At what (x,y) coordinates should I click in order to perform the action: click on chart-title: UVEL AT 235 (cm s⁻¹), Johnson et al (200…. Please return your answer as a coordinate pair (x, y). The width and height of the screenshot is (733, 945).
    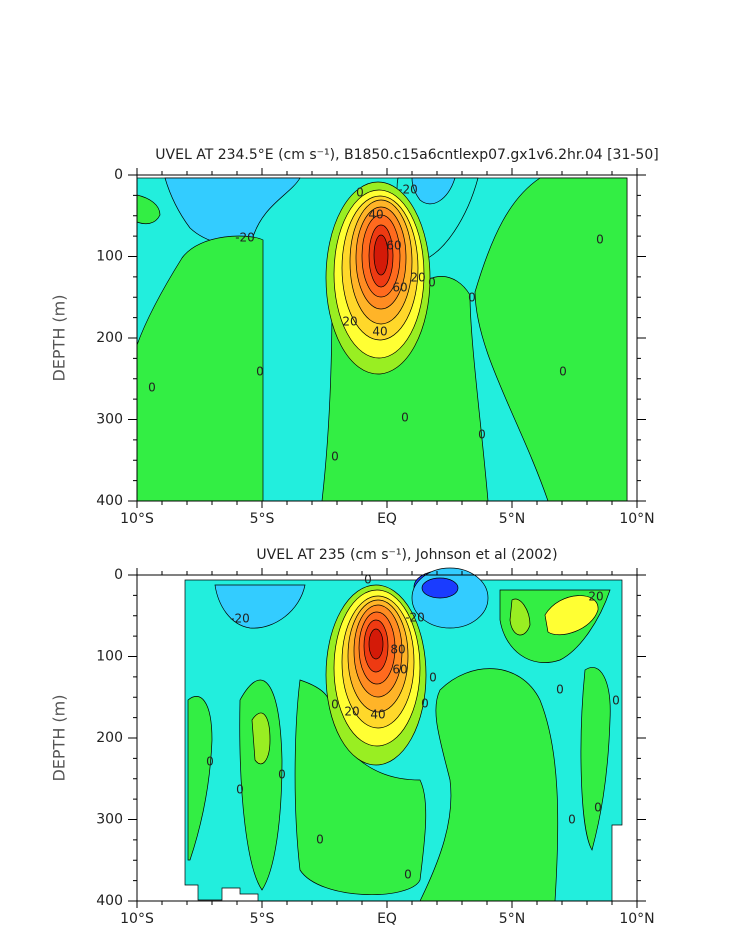
    Looking at the image, I should click on (406, 555).